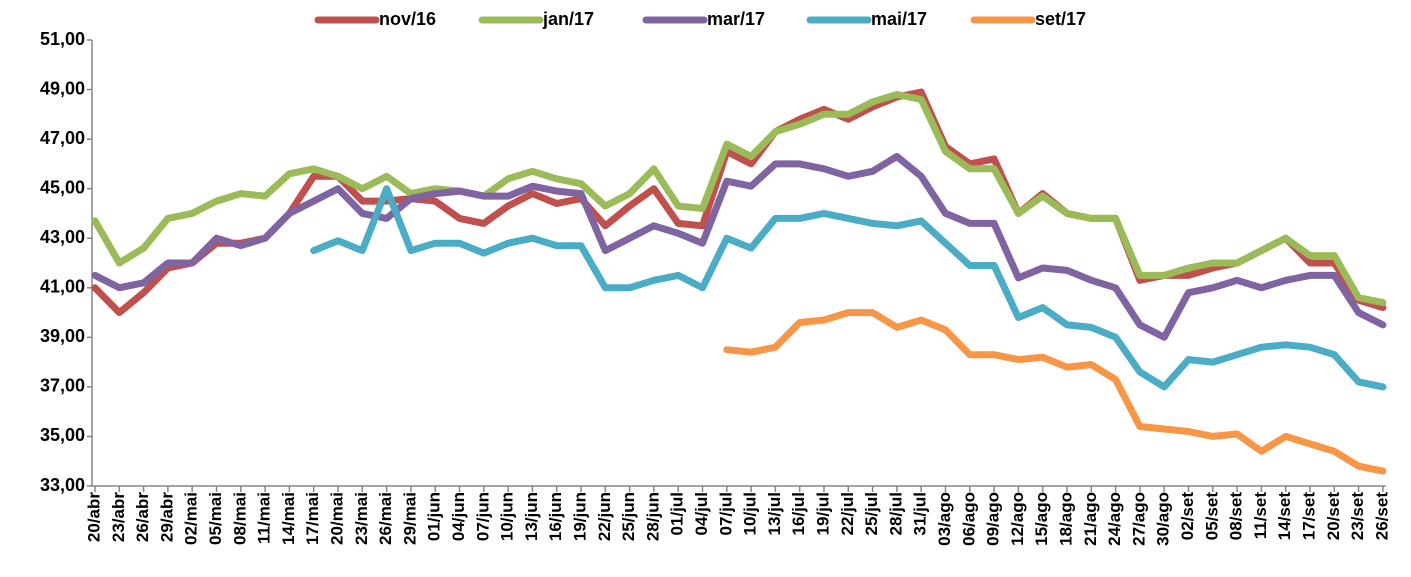  What do you see at coordinates (628, 516) in the screenshot?
I see `x-tick-label: 25/jun` at bounding box center [628, 516].